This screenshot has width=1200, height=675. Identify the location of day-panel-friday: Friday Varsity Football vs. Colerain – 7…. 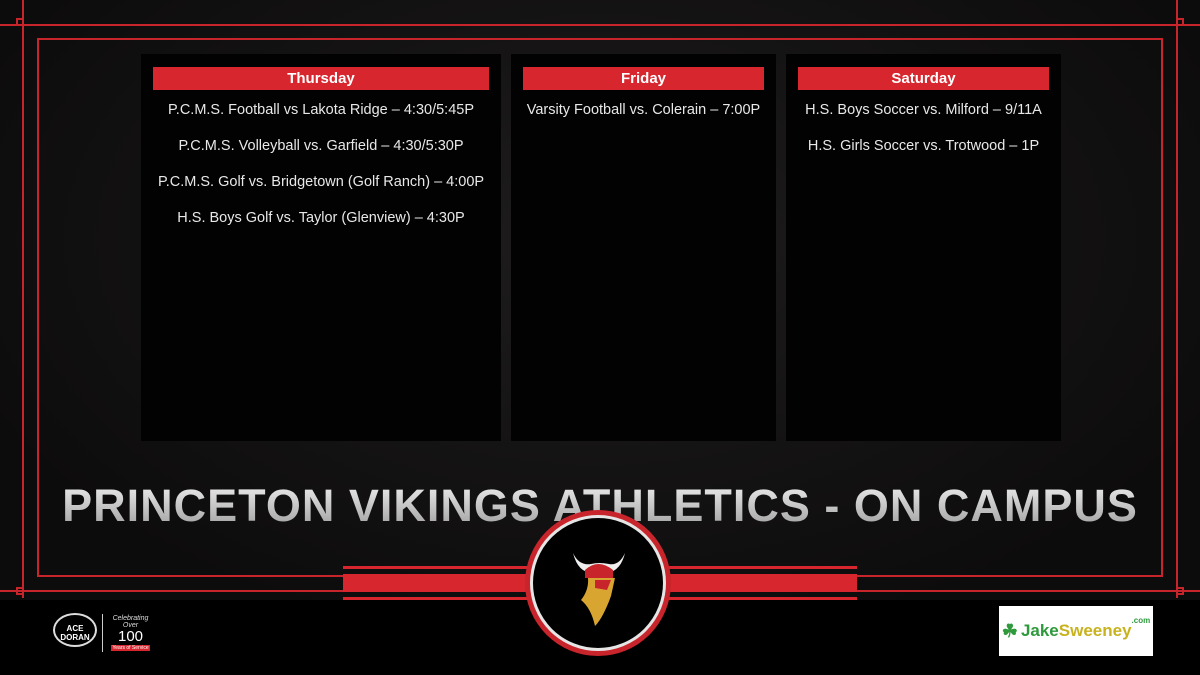
(643, 247).